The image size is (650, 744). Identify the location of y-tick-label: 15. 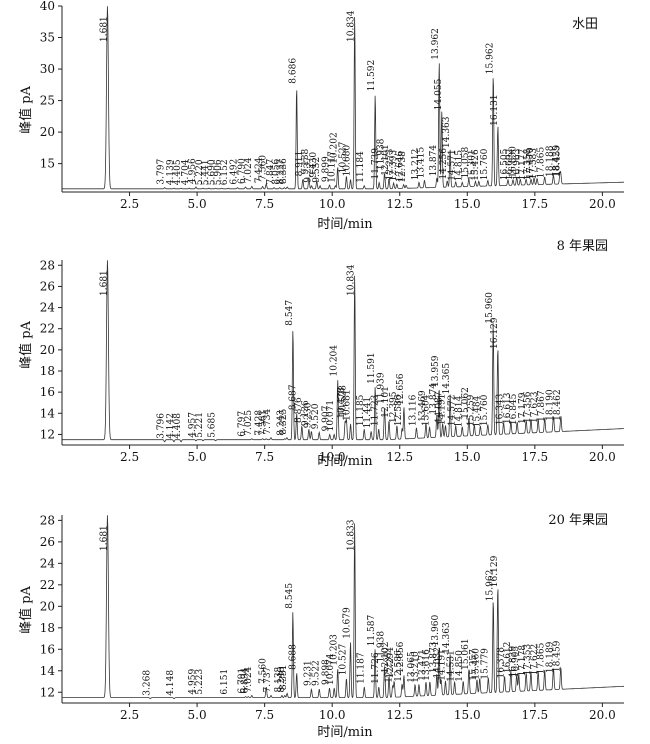
(47, 164).